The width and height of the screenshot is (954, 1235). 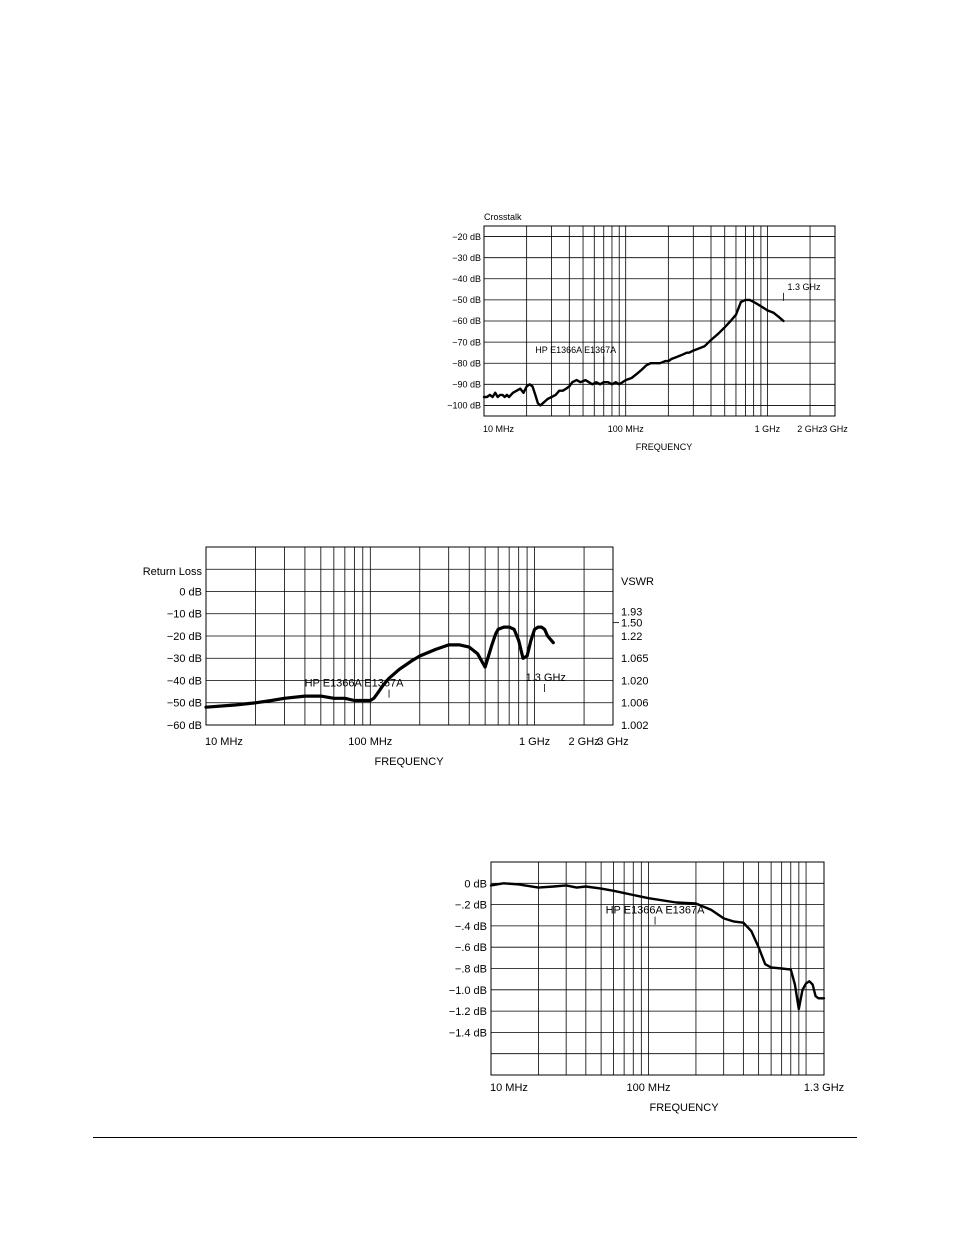 I want to click on crosstalk-y-tick-5: −70 dB, so click(x=466, y=342).